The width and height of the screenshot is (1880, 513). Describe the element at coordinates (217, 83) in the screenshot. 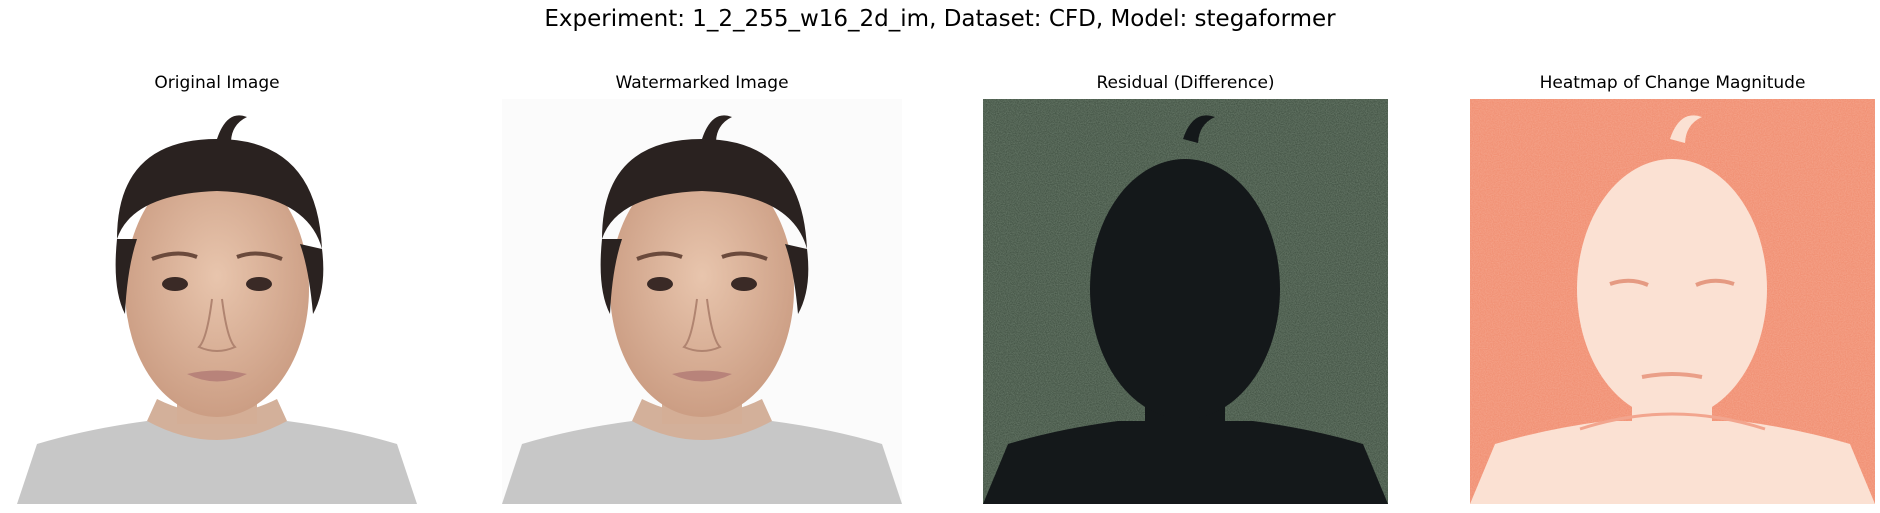

I see `panel-title-original: Original Image` at that location.